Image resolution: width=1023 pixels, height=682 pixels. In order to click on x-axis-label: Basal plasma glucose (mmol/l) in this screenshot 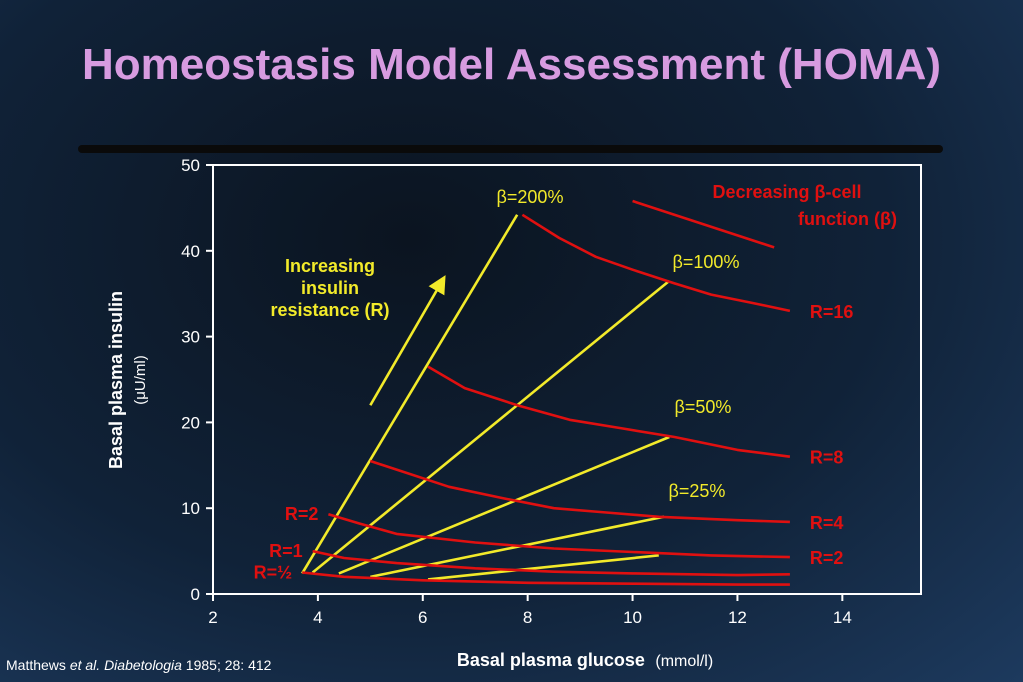, I will do `click(585, 660)`.